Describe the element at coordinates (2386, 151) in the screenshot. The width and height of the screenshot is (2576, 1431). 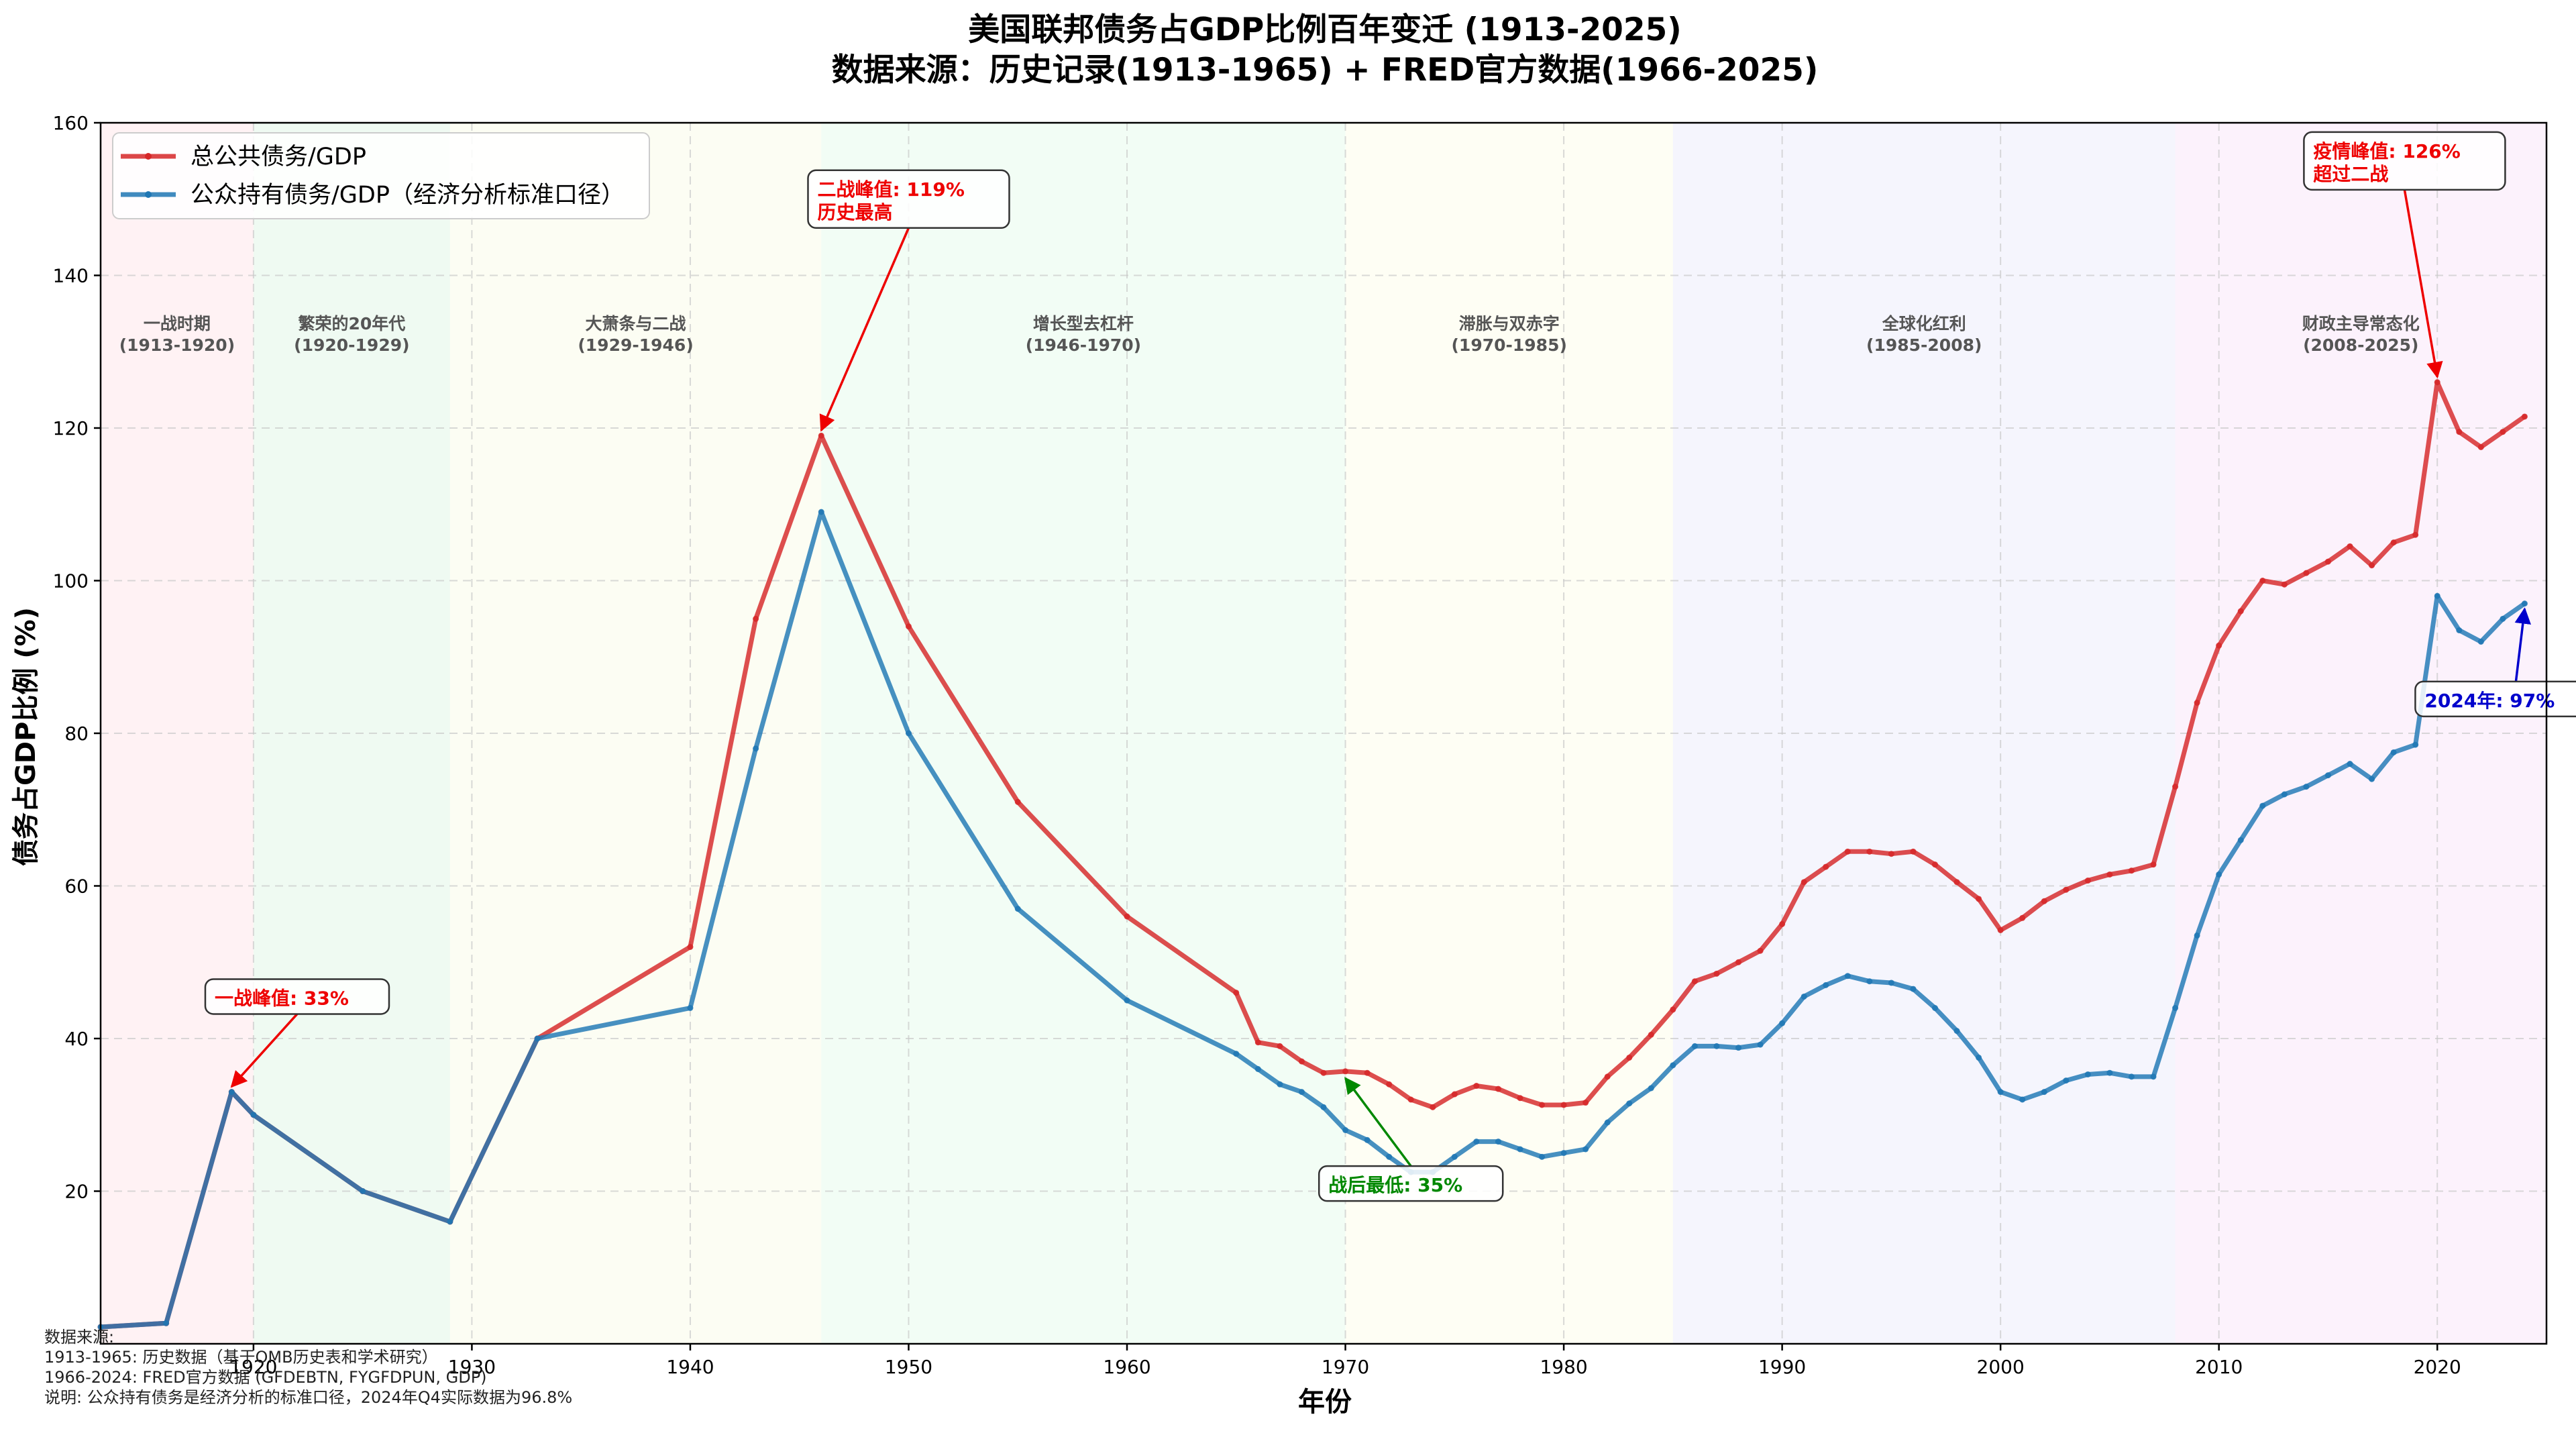
I see `annotation-text: 疫情峰值: 126%` at that location.